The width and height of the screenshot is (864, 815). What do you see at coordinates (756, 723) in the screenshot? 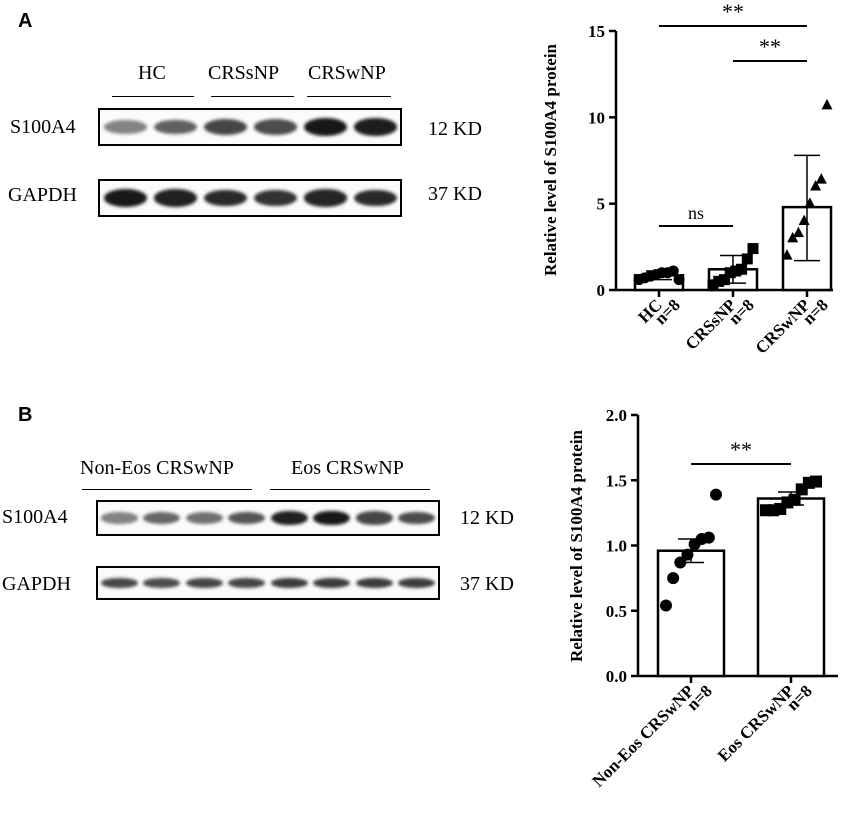
I see `x-tick-label: Eos CRSwNP` at bounding box center [756, 723].